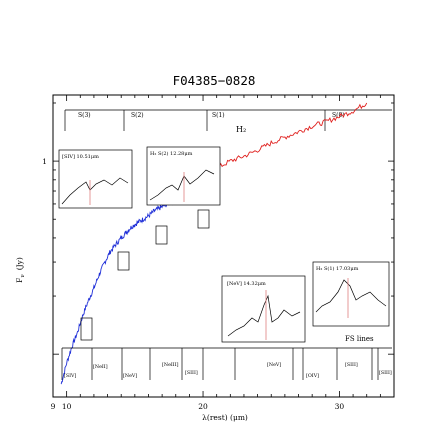  I want to click on zoom-markers, so click(145, 275).